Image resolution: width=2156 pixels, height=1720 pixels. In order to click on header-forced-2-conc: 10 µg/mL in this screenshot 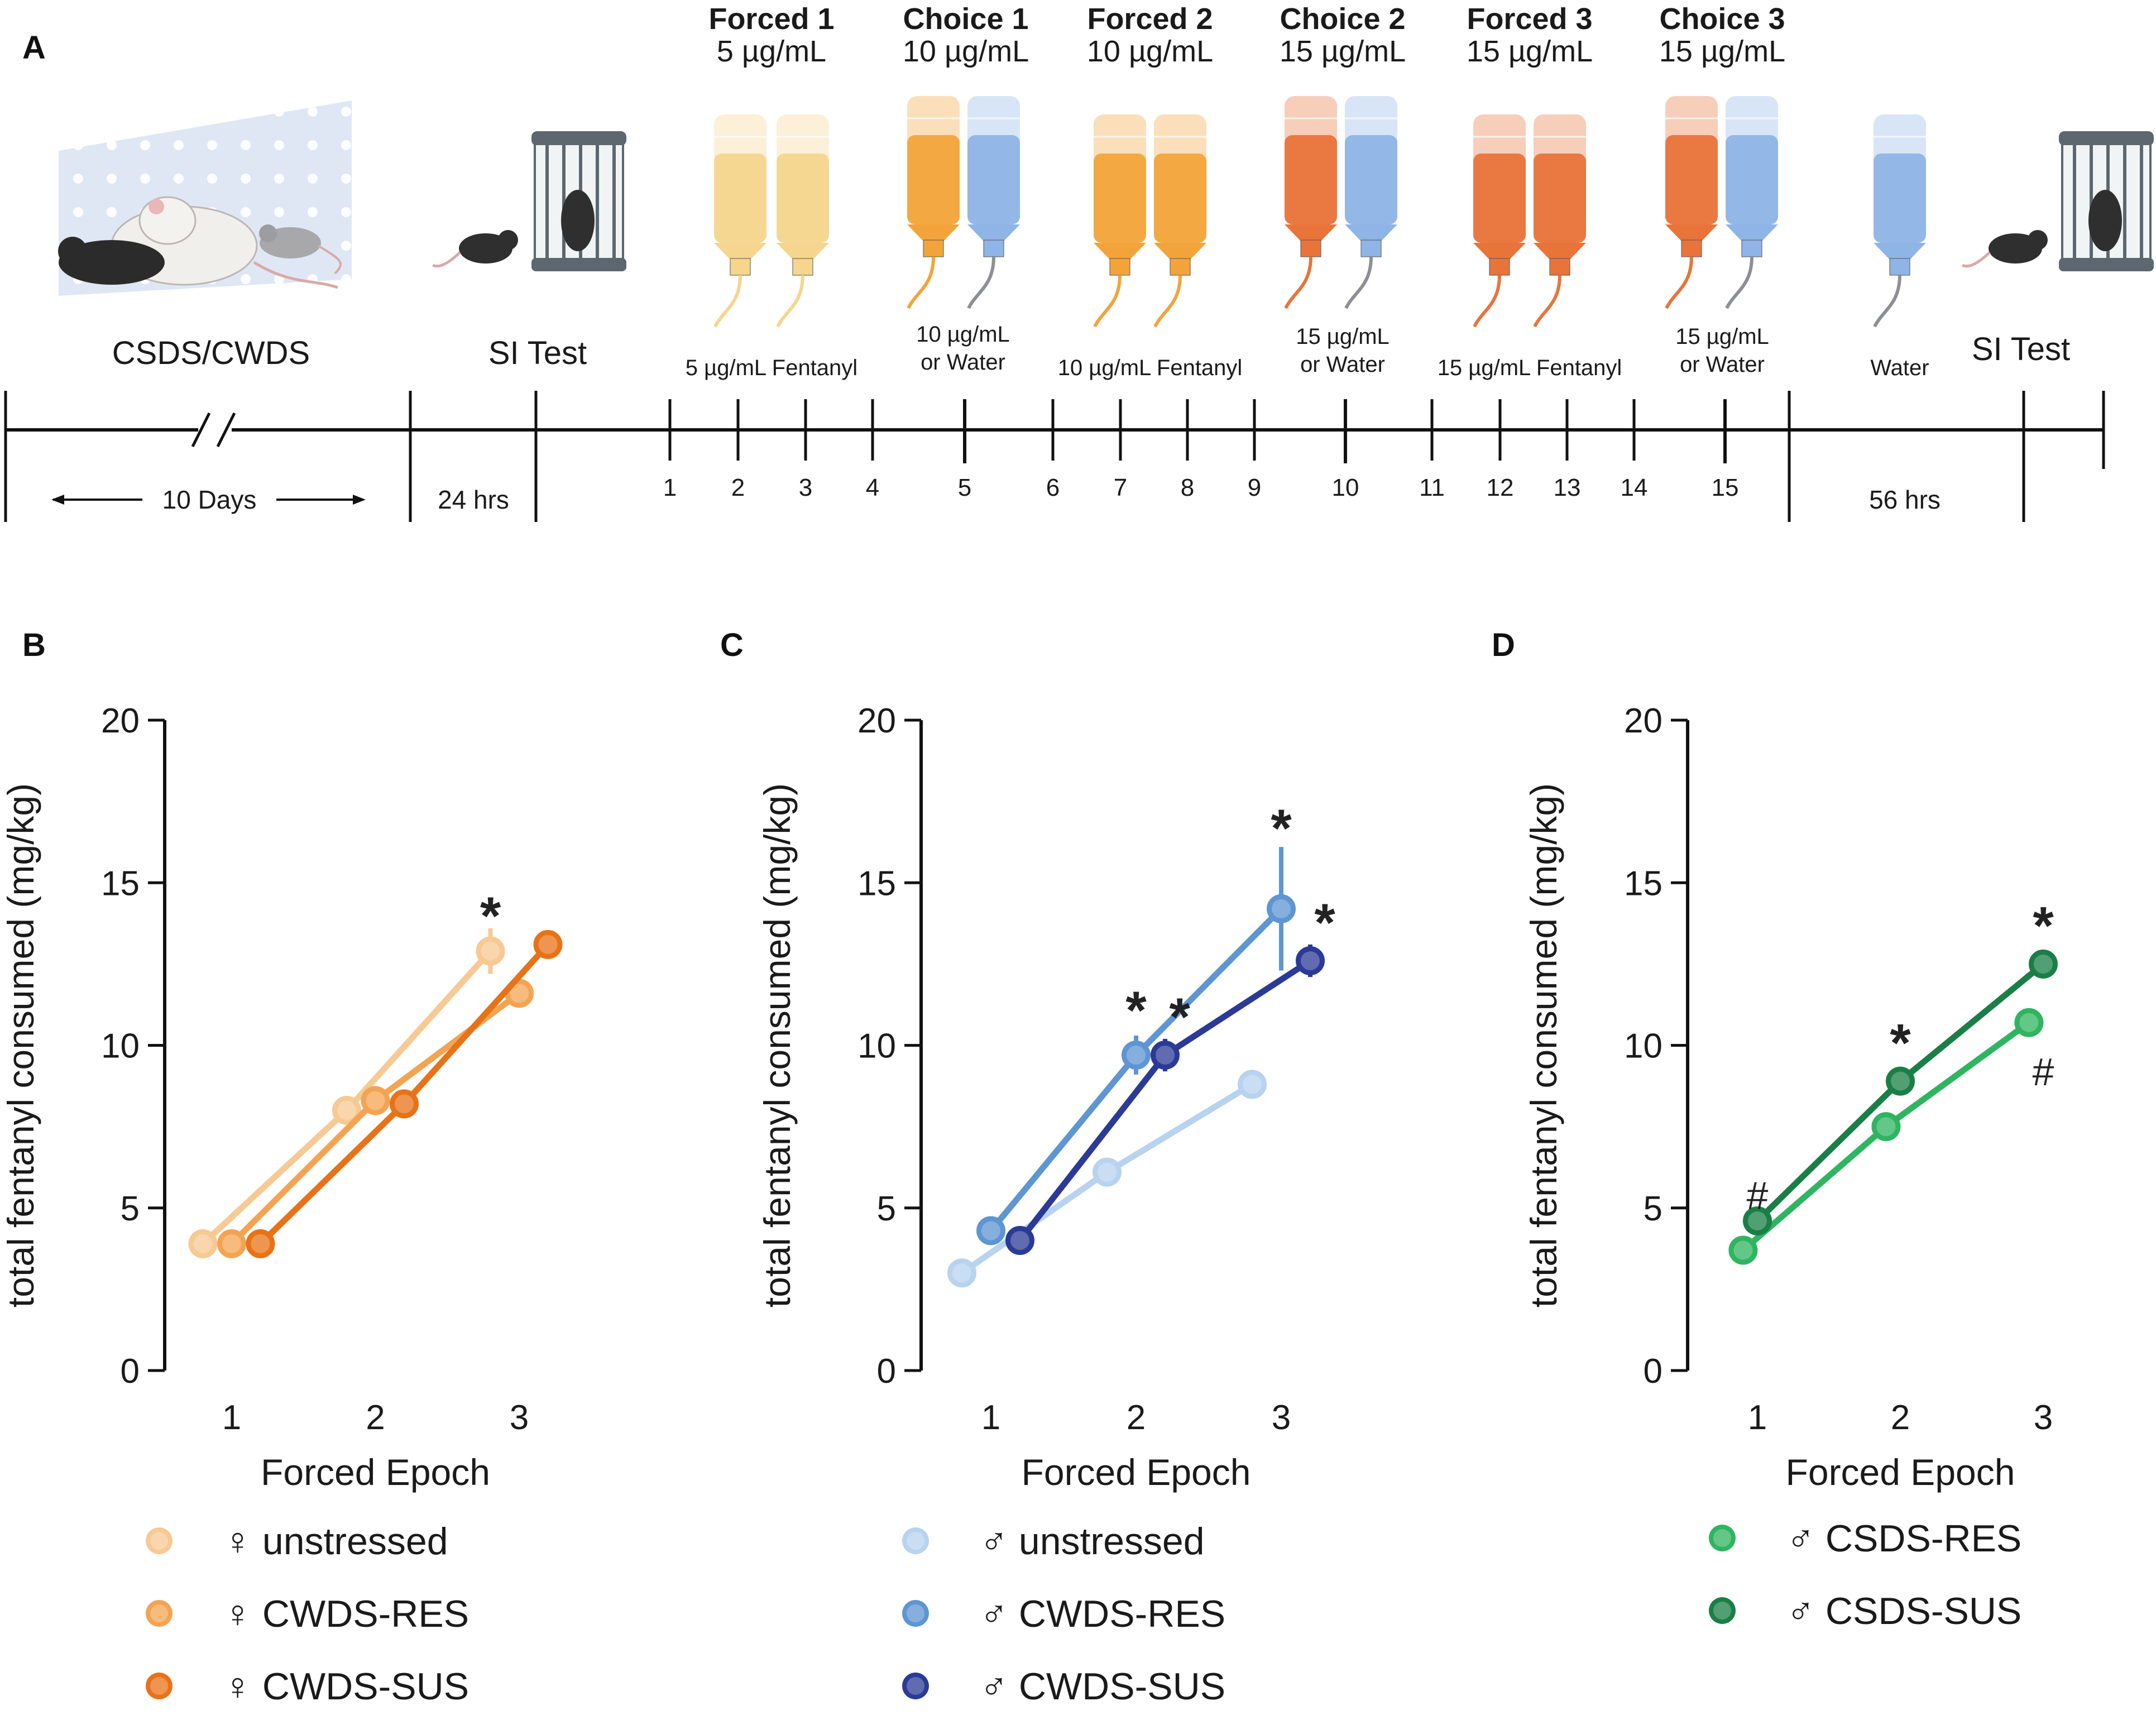, I will do `click(1150, 51)`.